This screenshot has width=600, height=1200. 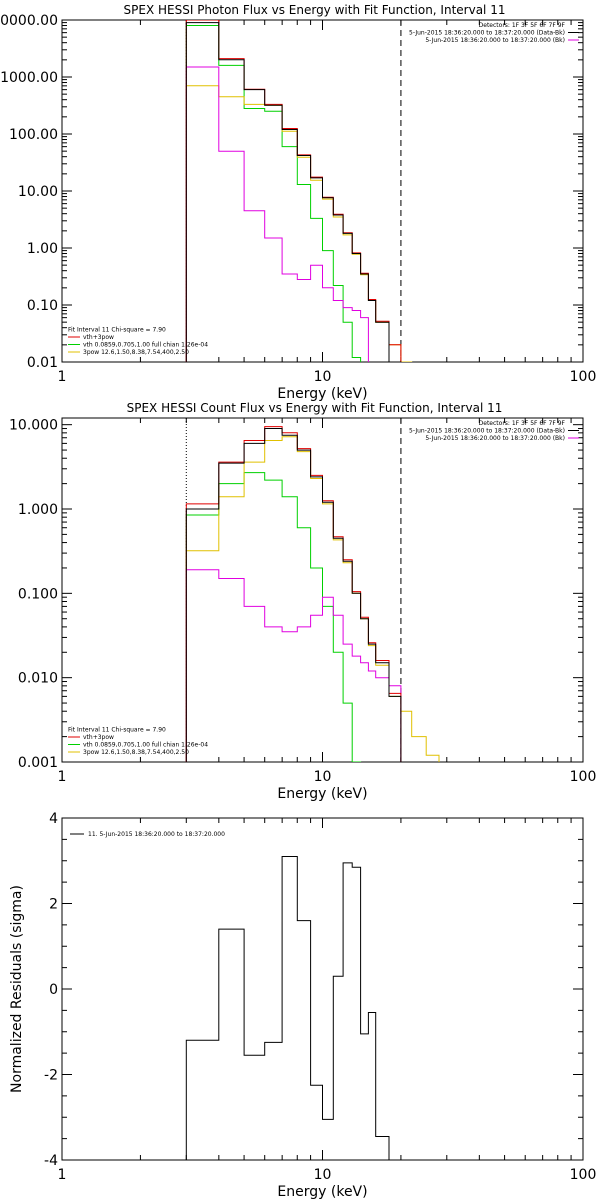 I want to click on y-tick-label: 0.10, so click(x=42, y=306).